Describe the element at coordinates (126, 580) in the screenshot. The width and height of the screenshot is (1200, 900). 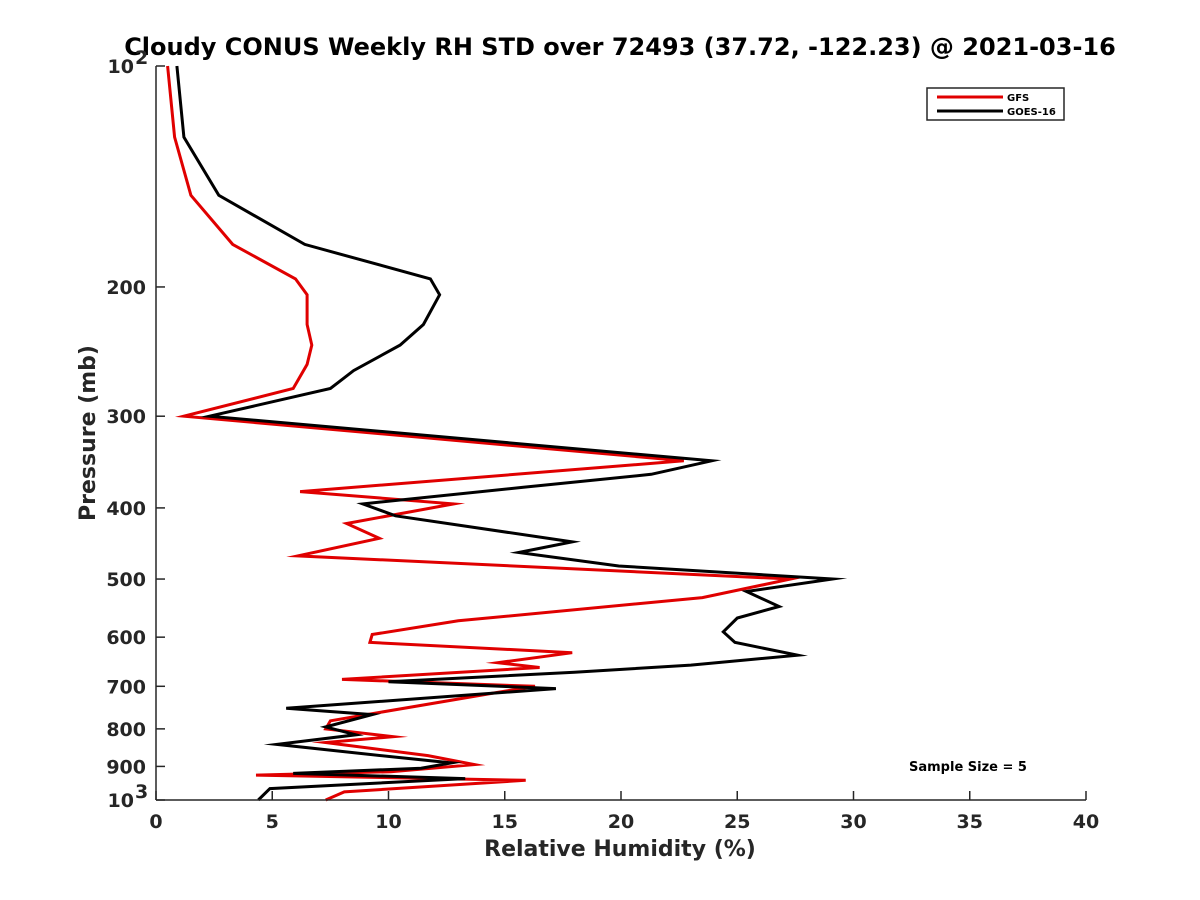
I see `y-tick-label: 500` at that location.